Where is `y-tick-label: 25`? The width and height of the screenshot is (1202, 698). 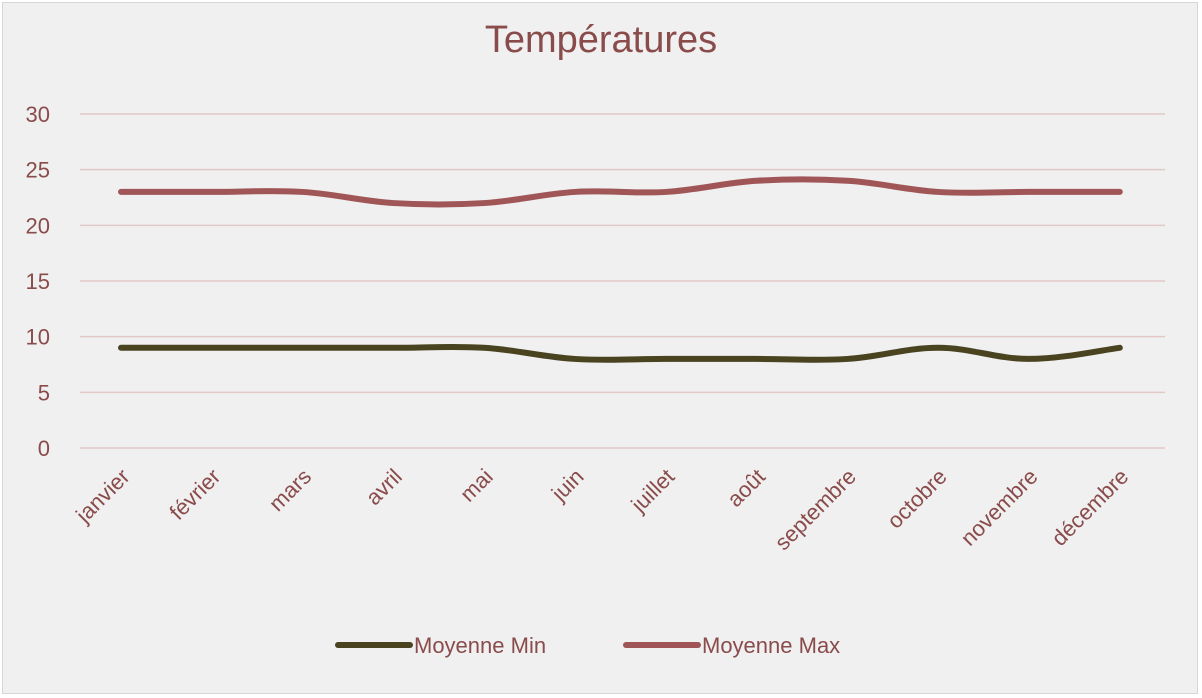
y-tick-label: 25 is located at coordinates (38, 170).